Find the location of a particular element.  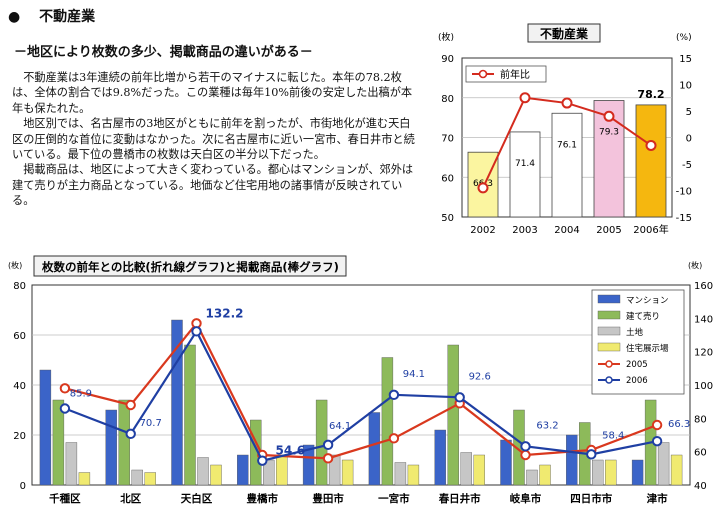

section-title: ● 不動産業 is located at coordinates (51, 16).